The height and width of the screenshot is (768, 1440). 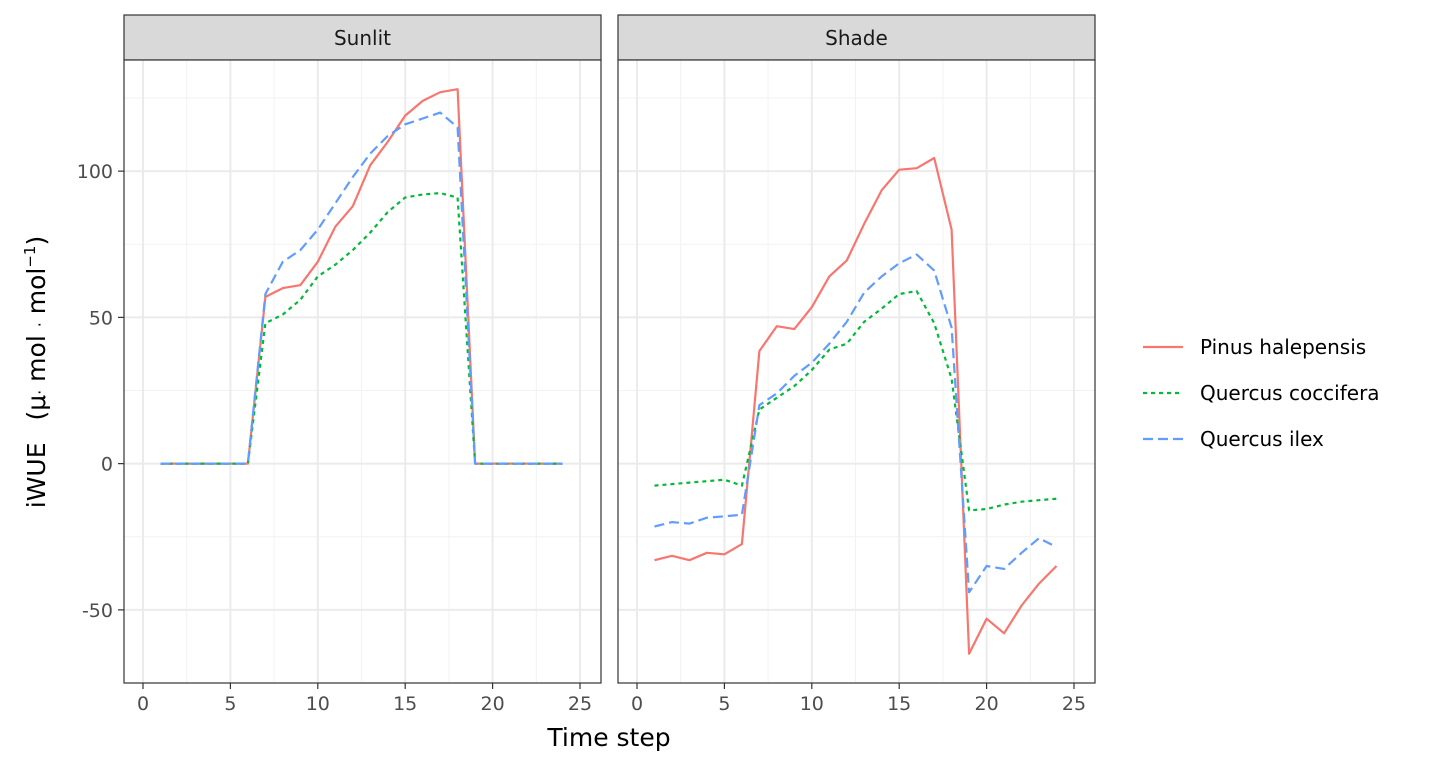 What do you see at coordinates (36, 408) in the screenshot?
I see `y-axis-units-open: (μ` at bounding box center [36, 408].